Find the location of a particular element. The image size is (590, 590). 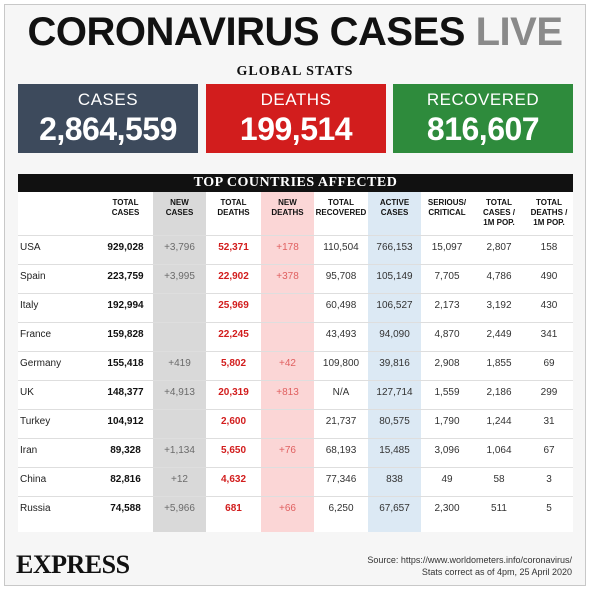

cell-total-recovered: 60,498 is located at coordinates (341, 305).